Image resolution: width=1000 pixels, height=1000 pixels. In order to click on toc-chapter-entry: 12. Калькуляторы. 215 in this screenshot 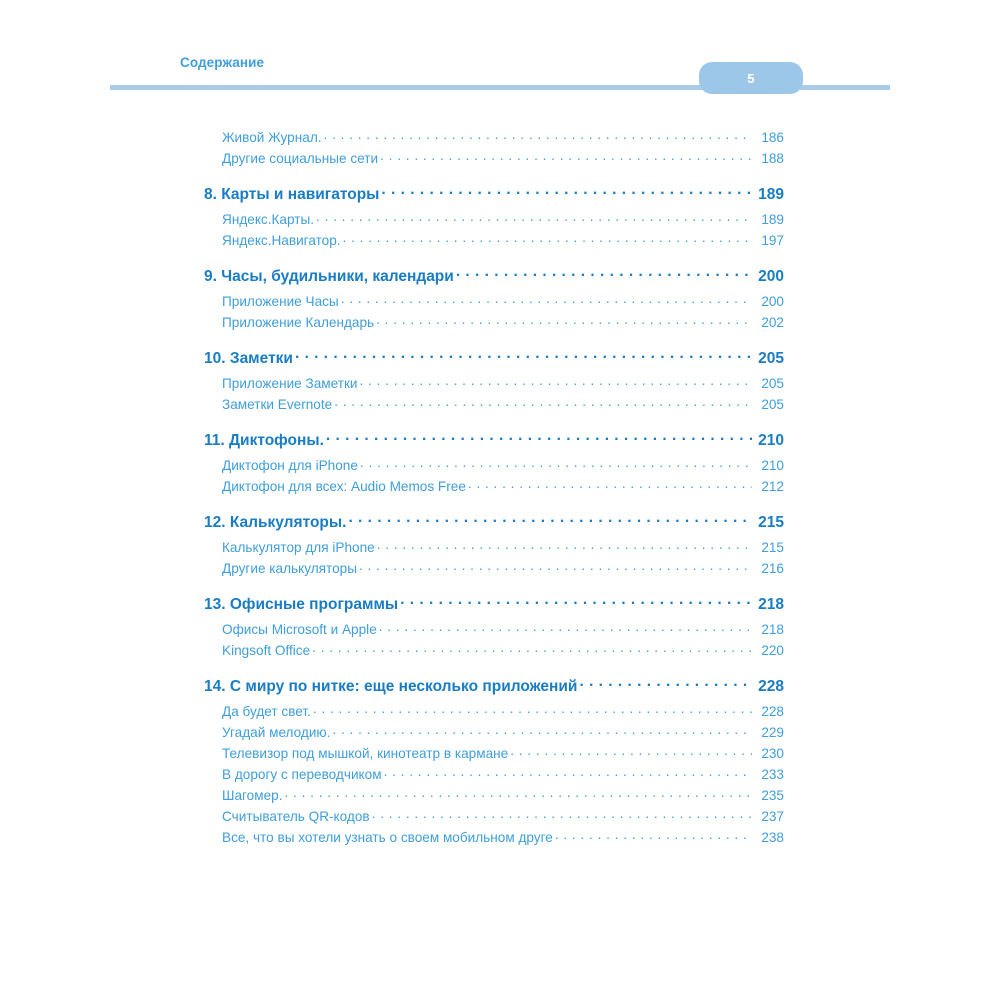, I will do `click(494, 524)`.